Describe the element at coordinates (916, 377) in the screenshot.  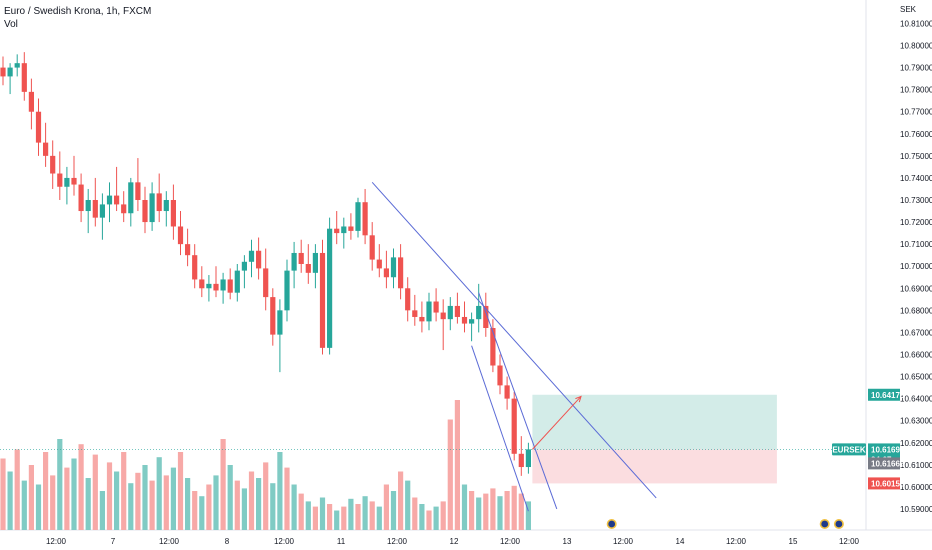
I see `y-tick-label: 10.65000` at that location.